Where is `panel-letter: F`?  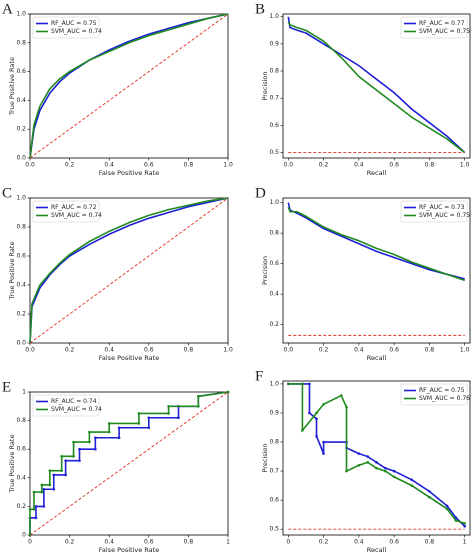 panel-letter: F is located at coordinates (259, 376).